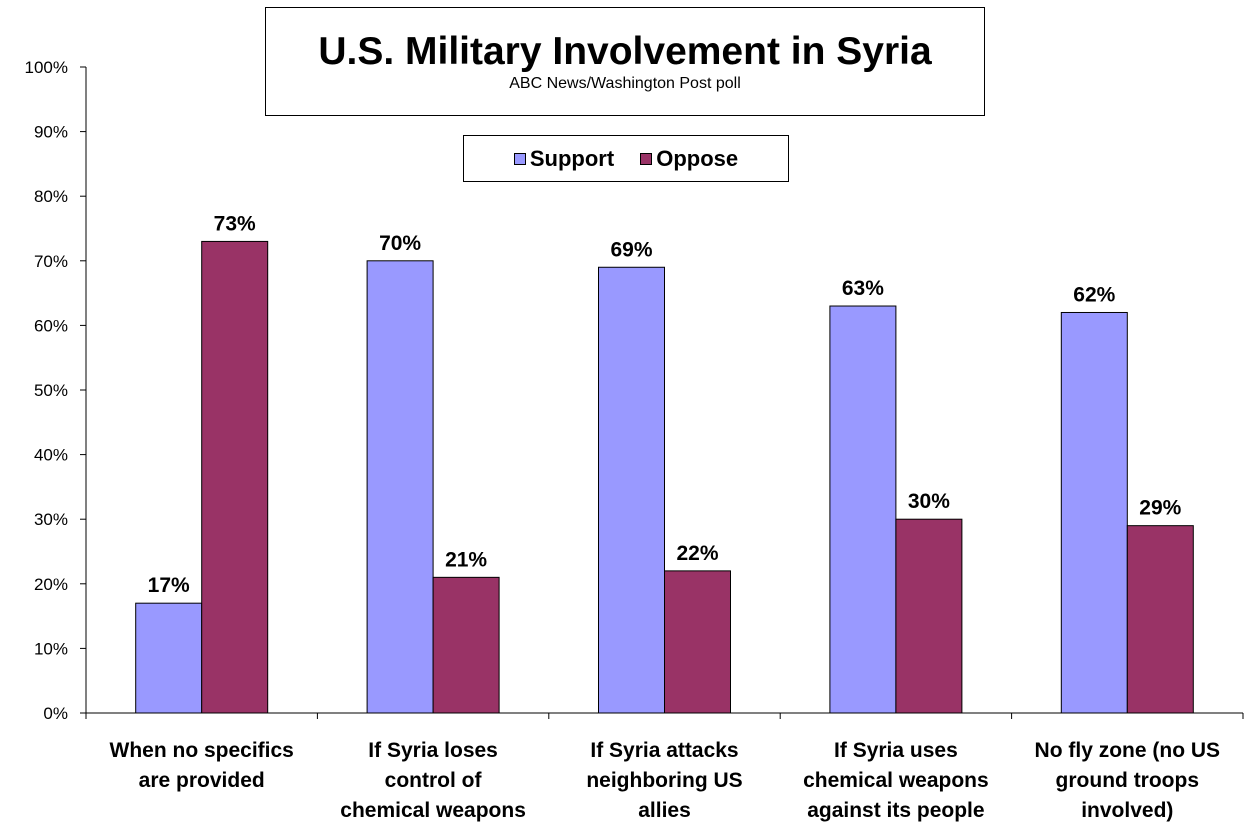 This screenshot has width=1247, height=825. I want to click on y-axis: 0% 10% 20% 30% 40% 50% 60% 70% 80% 90% 100%, so click(56, 390).